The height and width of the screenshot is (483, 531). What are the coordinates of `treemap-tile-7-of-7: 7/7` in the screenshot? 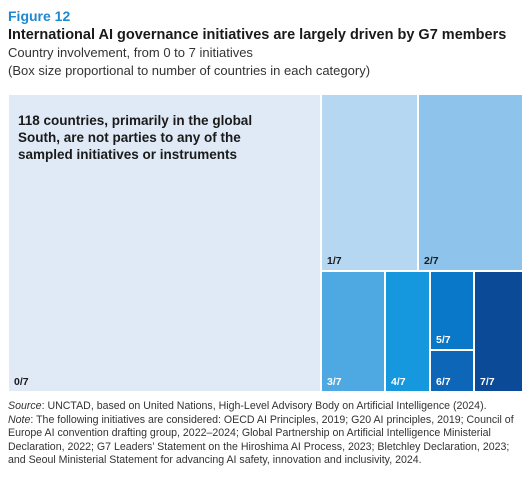 It's located at (498, 331).